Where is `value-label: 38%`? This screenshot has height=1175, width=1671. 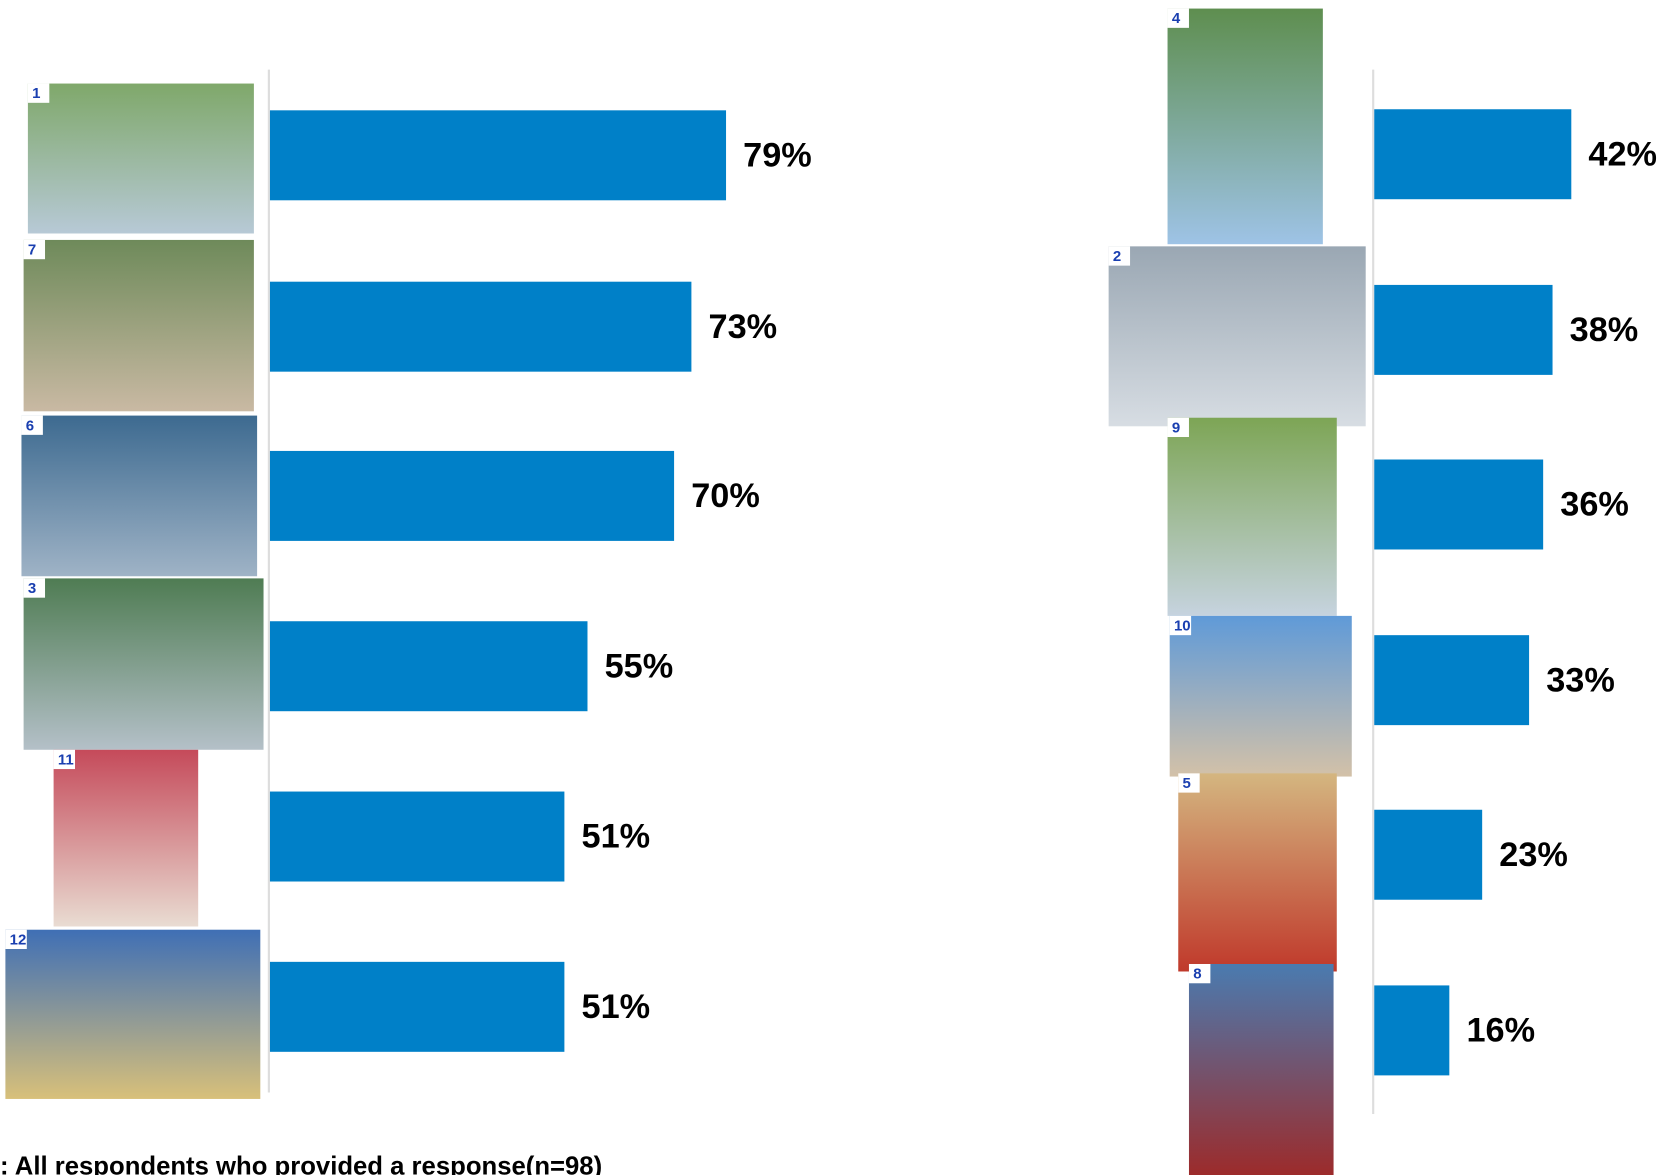 value-label: 38% is located at coordinates (1604, 330).